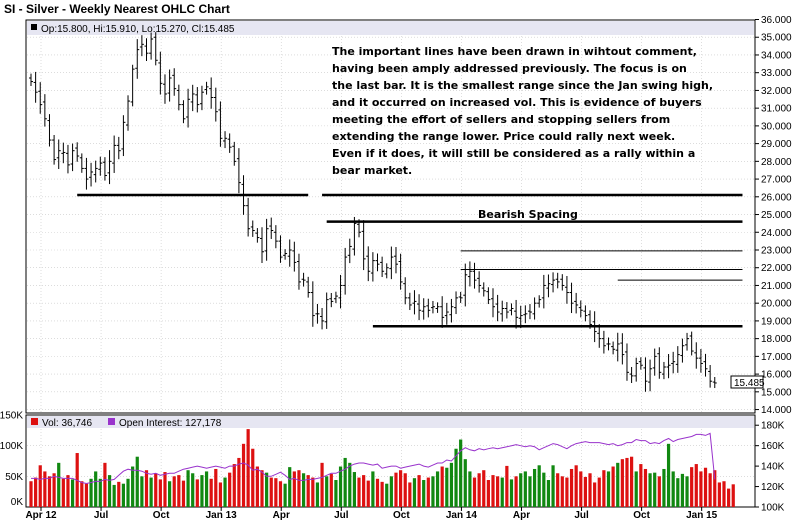 This screenshot has width=800, height=520. Describe the element at coordinates (161, 515) in the screenshot. I see `x-tick-label: Oct` at that location.